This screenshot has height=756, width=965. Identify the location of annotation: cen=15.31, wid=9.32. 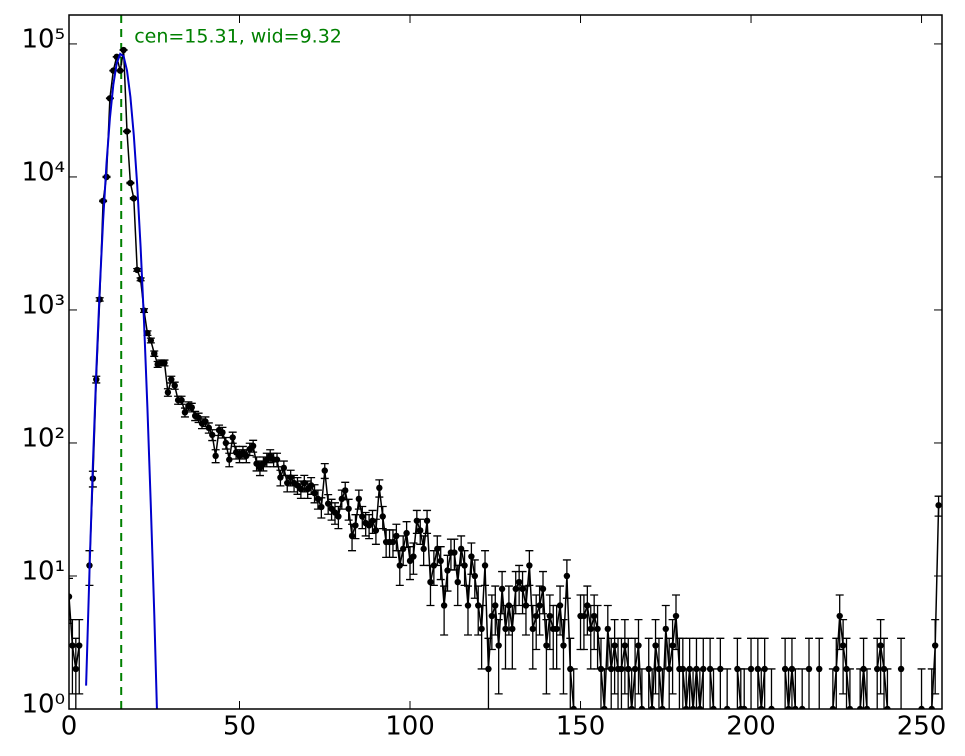
(238, 37).